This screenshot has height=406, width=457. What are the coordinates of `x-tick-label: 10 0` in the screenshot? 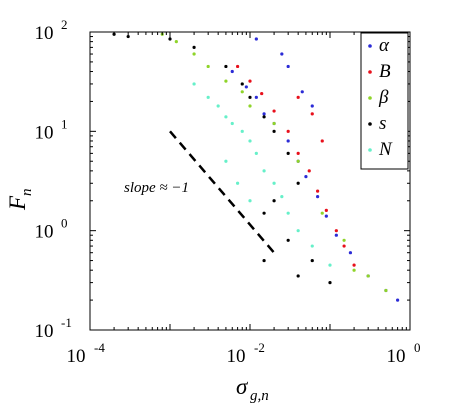 It's located at (404, 353).